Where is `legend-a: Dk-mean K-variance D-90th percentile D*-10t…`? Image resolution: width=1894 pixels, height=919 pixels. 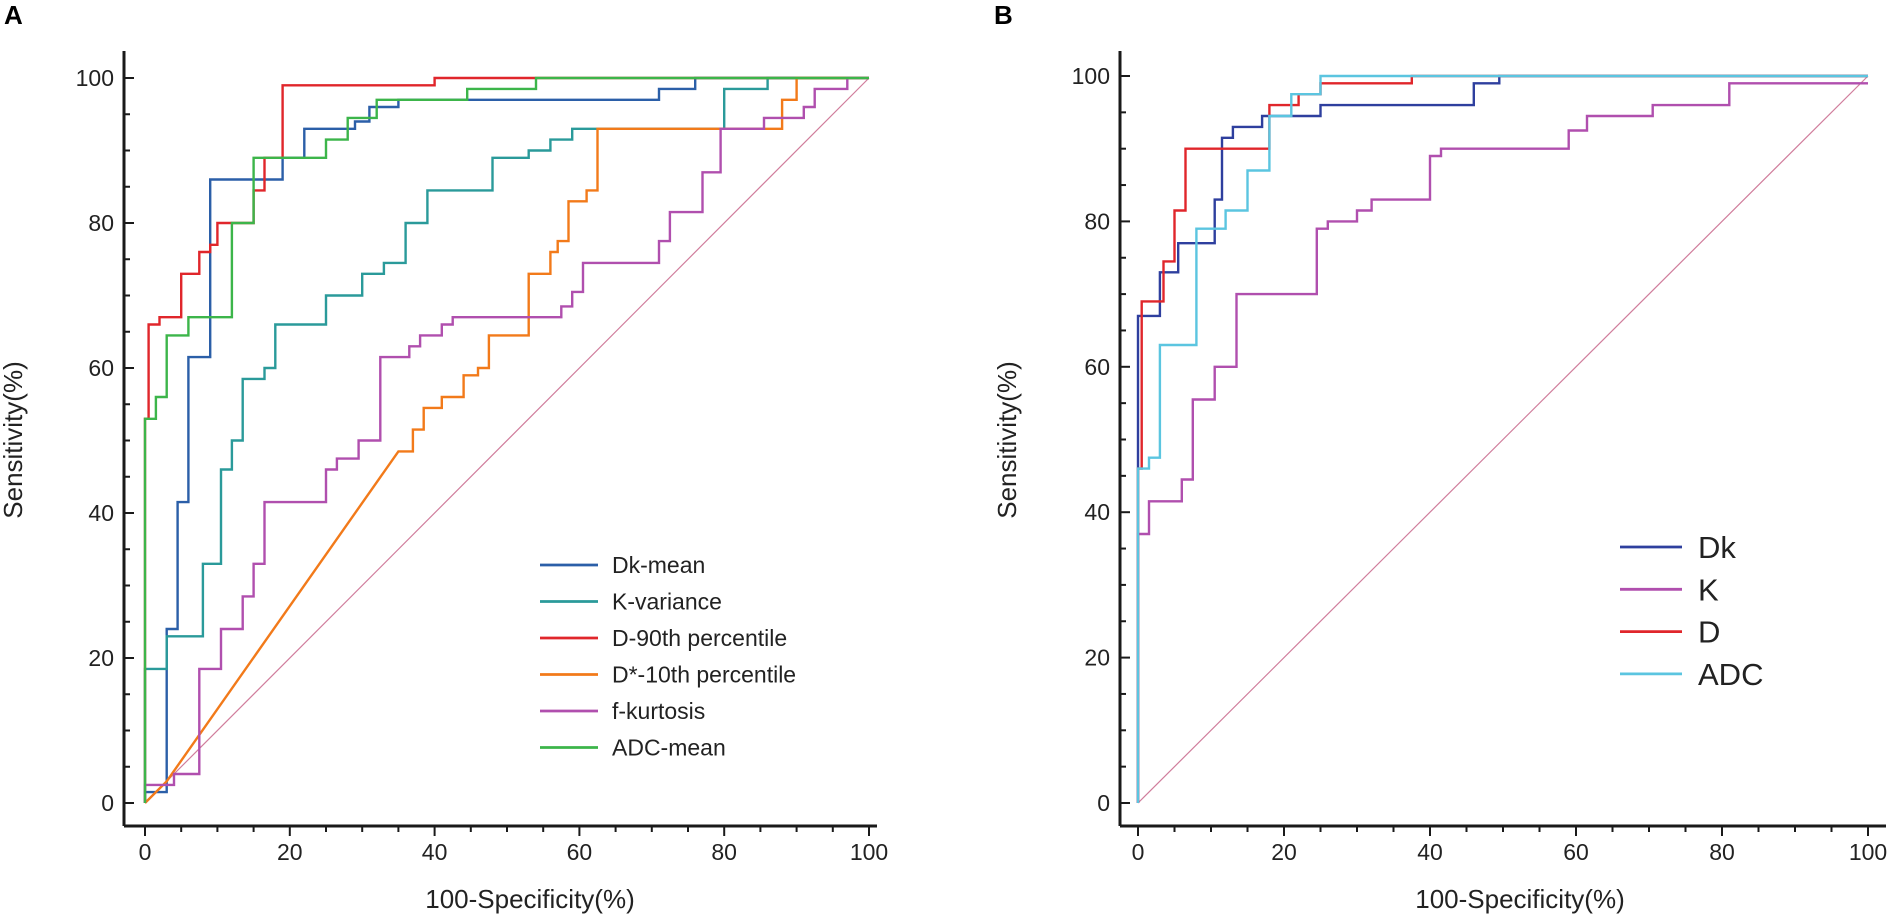
legend-a: Dk-mean K-variance D-90th percentile D*-10t… is located at coordinates (668, 656).